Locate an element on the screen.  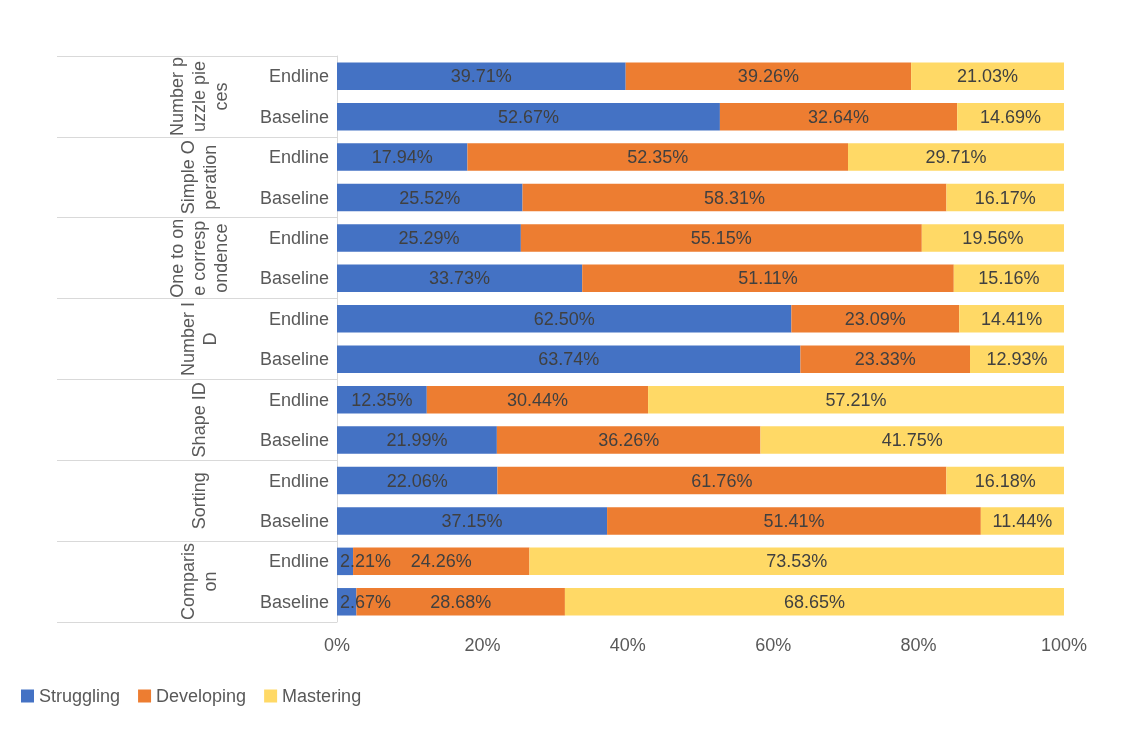
data-label: 30.44% is located at coordinates (537, 399).